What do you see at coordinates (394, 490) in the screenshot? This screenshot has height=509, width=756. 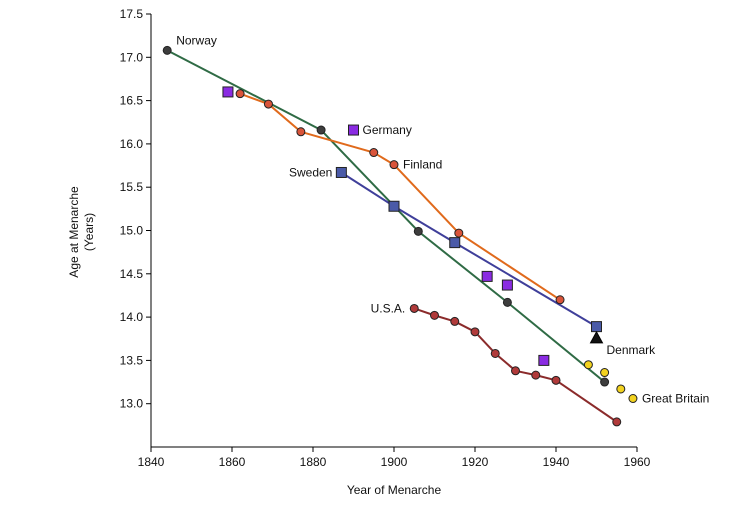 I see `x-axis-title: Year of Menarche` at bounding box center [394, 490].